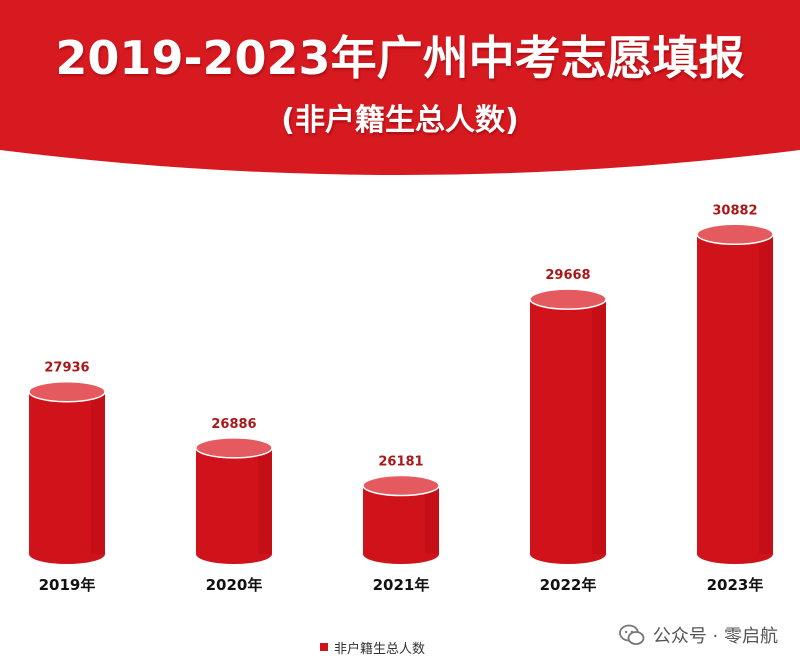 The height and width of the screenshot is (665, 800). Describe the element at coordinates (400, 58) in the screenshot. I see `chart-title: 2019-2023年广州中考志愿填报` at that location.